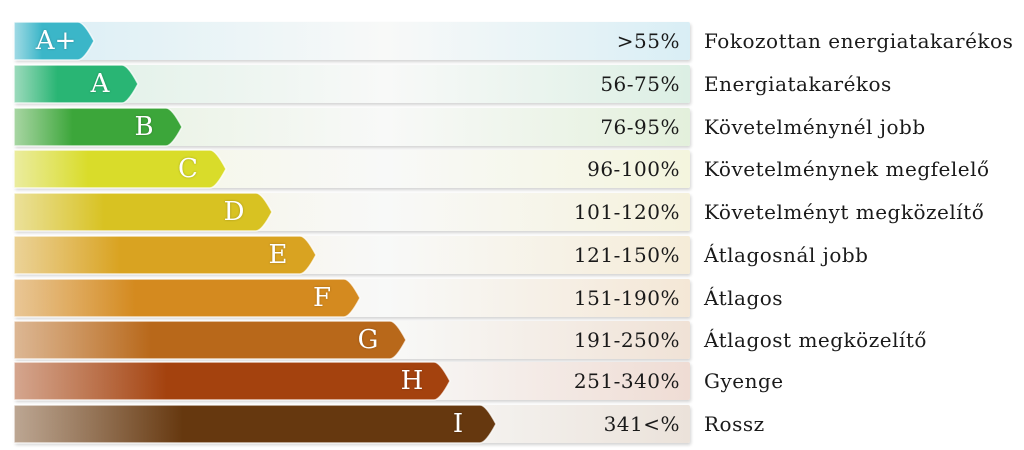 This screenshot has height=450, width=1024. What do you see at coordinates (626, 381) in the screenshot?
I see `rating-range: 251-340%` at bounding box center [626, 381].